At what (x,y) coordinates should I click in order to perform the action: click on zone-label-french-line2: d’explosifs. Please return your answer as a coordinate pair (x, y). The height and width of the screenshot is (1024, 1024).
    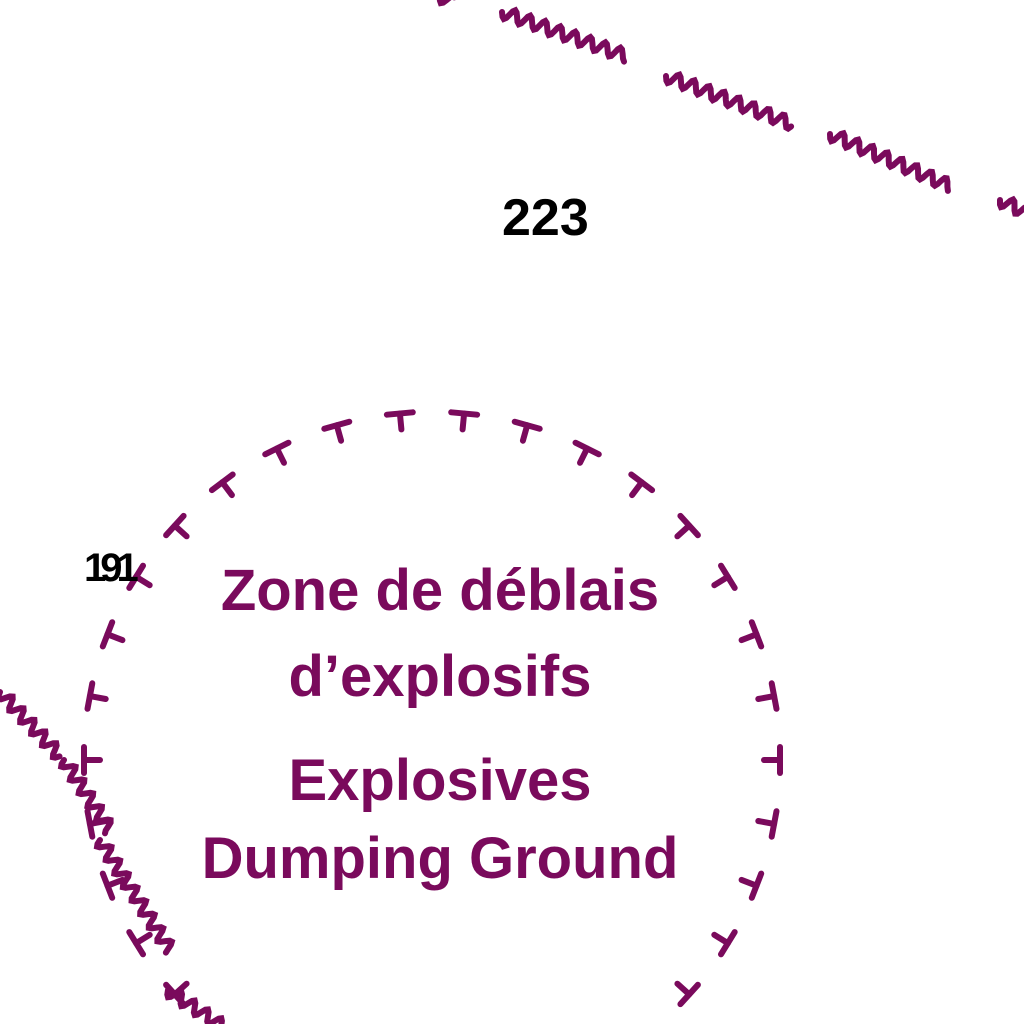
    Looking at the image, I should click on (440, 676).